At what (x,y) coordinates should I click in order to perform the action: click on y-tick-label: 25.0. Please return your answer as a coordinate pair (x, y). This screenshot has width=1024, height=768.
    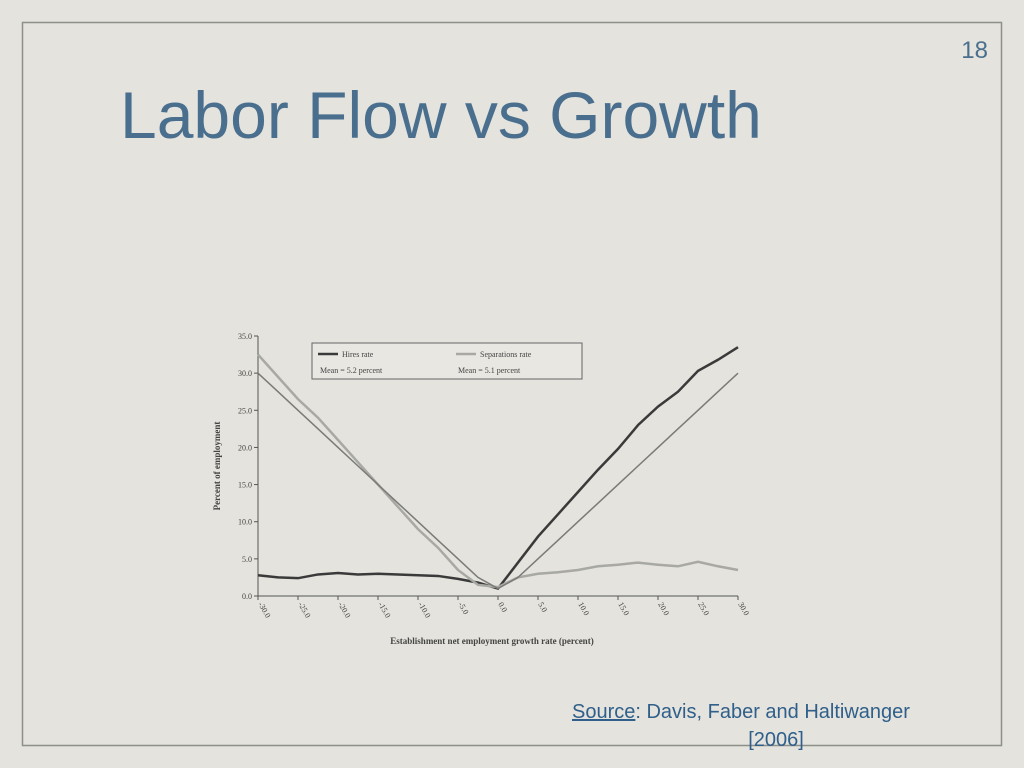
    Looking at the image, I should click on (245, 410).